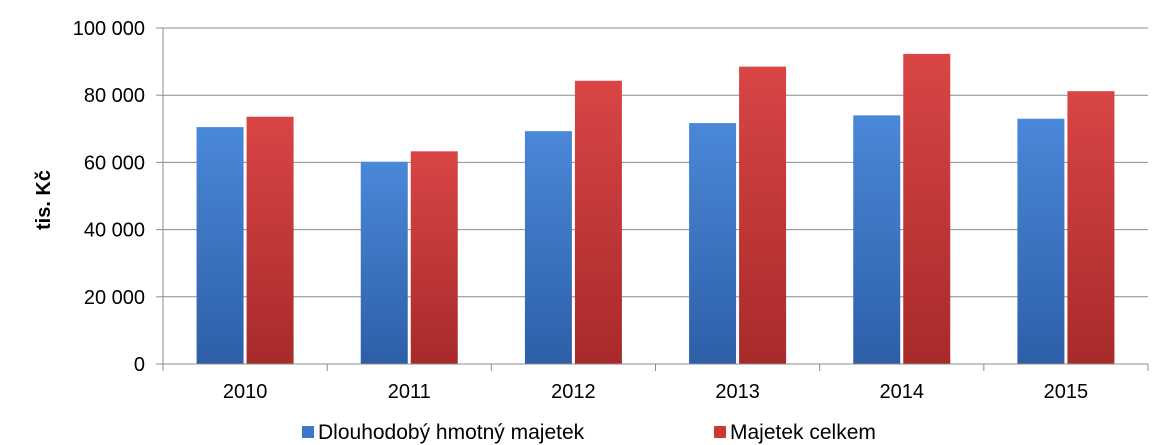  I want to click on bar-majetek-celkem-2012, so click(598, 222).